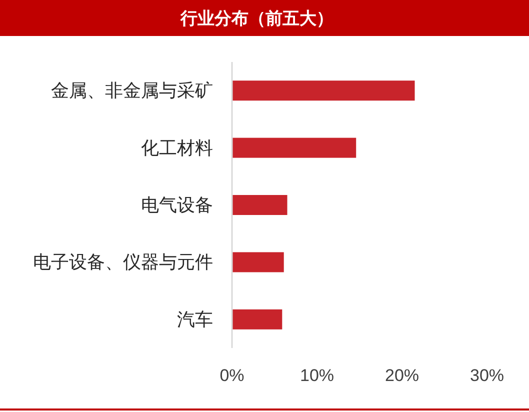 This screenshot has width=529, height=412. What do you see at coordinates (487, 375) in the screenshot?
I see `x-tick-label: 30%` at bounding box center [487, 375].